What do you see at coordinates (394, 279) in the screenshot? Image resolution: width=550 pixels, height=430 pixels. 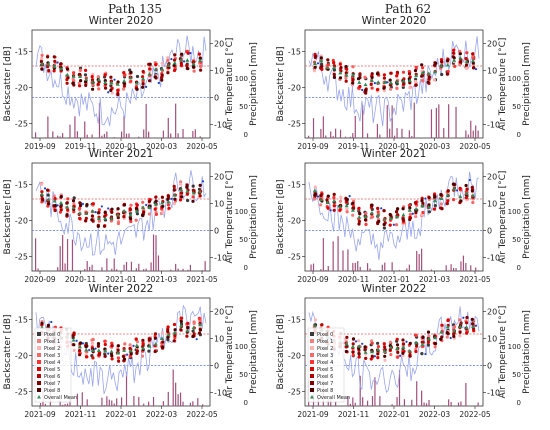 I see `x-tick-label: 2021-01` at bounding box center [394, 279].